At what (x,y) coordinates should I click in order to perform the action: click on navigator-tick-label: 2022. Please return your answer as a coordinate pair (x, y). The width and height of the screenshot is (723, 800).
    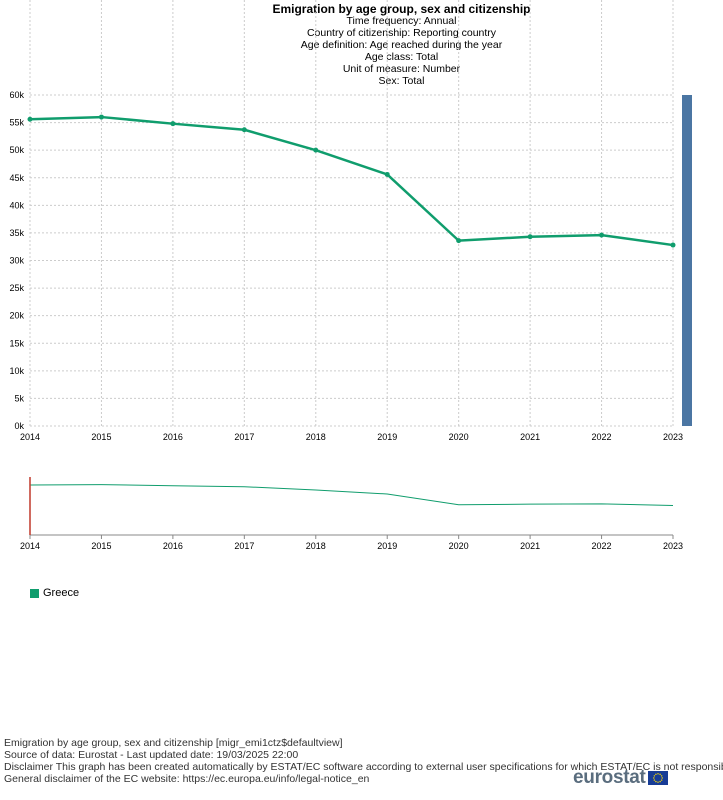
    Looking at the image, I should click on (602, 546).